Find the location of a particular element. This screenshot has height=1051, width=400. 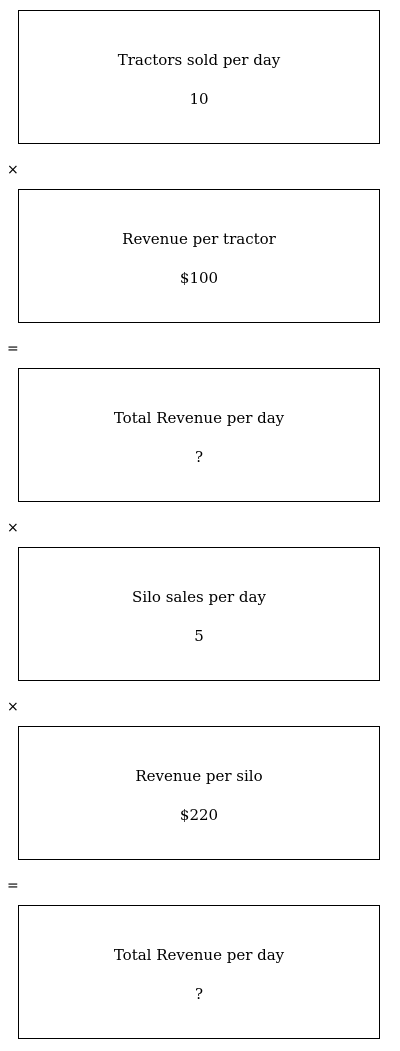

box-total-revenue-silos: Total Revenue per day ? is located at coordinates (199, 972).